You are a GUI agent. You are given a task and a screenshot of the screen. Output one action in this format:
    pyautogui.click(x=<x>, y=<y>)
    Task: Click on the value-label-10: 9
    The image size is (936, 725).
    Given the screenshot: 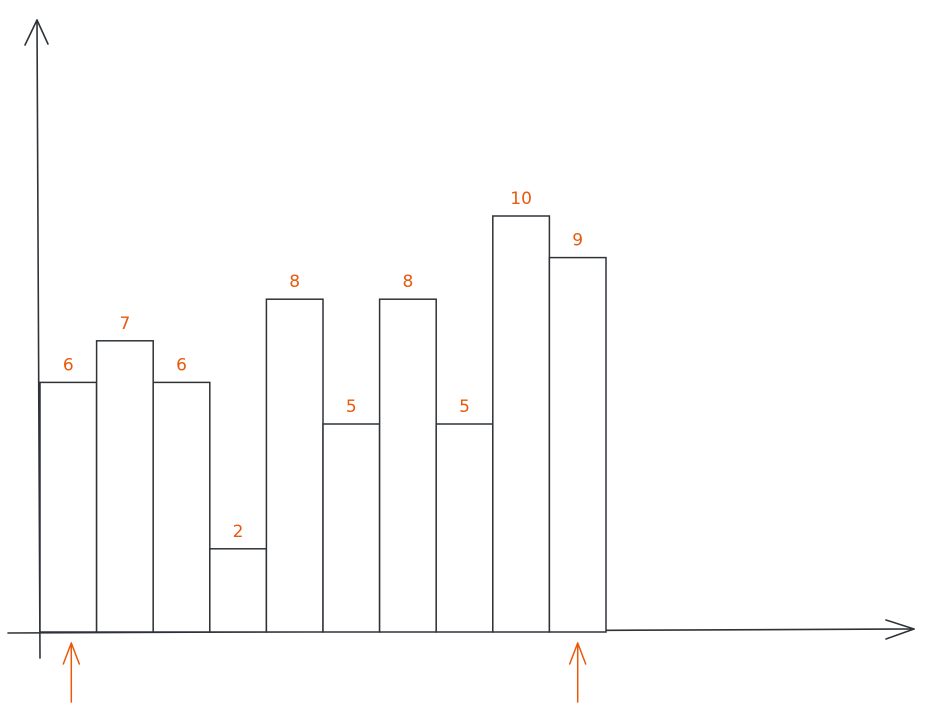 What is the action you would take?
    pyautogui.click(x=577, y=241)
    